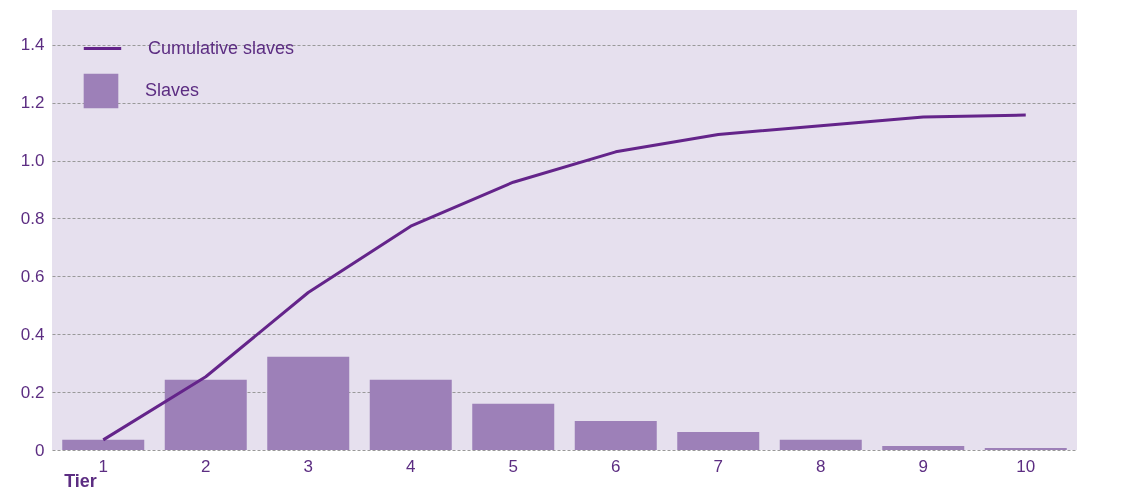  Describe the element at coordinates (923, 466) in the screenshot. I see `x-tick-label: 9` at that location.